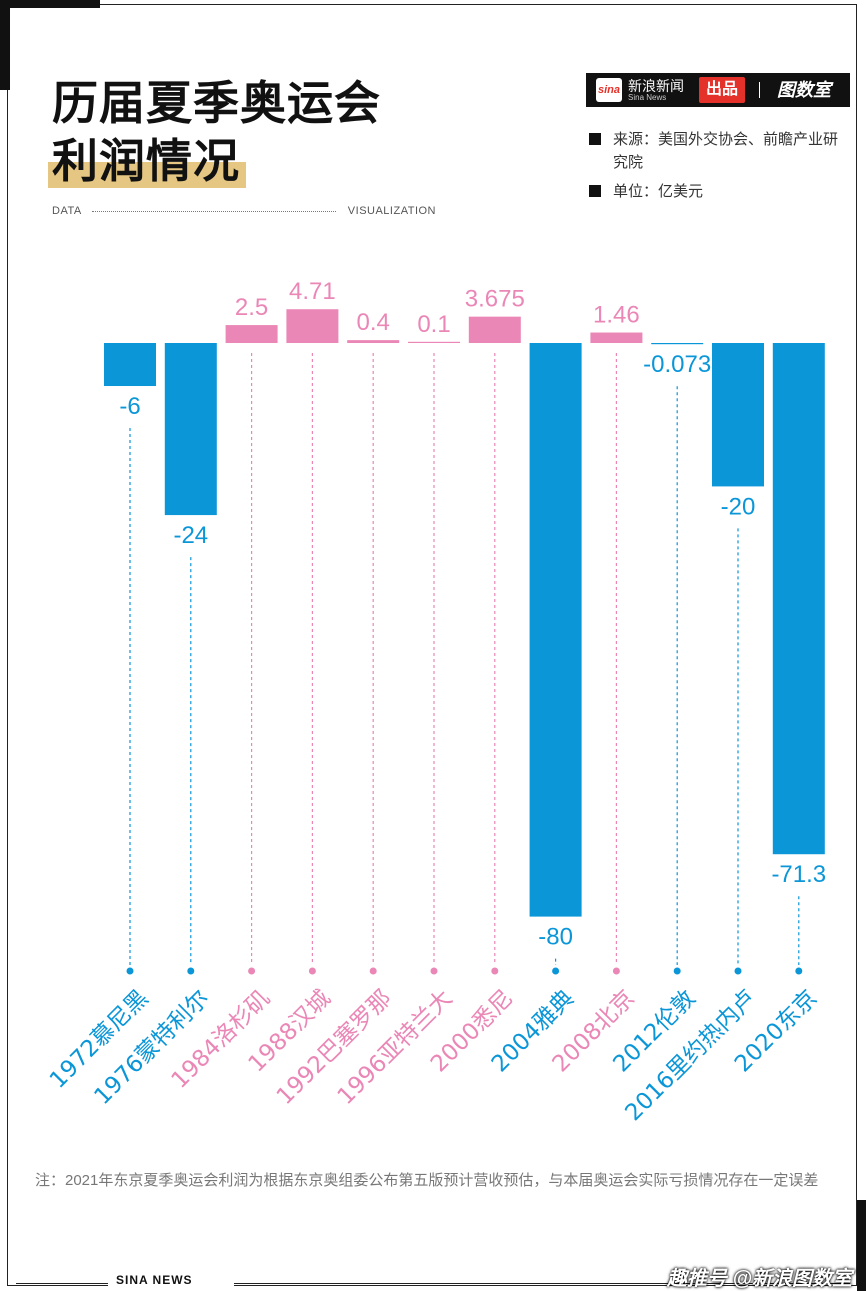 Image resolution: width=866 pixels, height=1291 pixels. What do you see at coordinates (216, 103) in the screenshot?
I see `title-line1: 历届夏季奥运会` at bounding box center [216, 103].